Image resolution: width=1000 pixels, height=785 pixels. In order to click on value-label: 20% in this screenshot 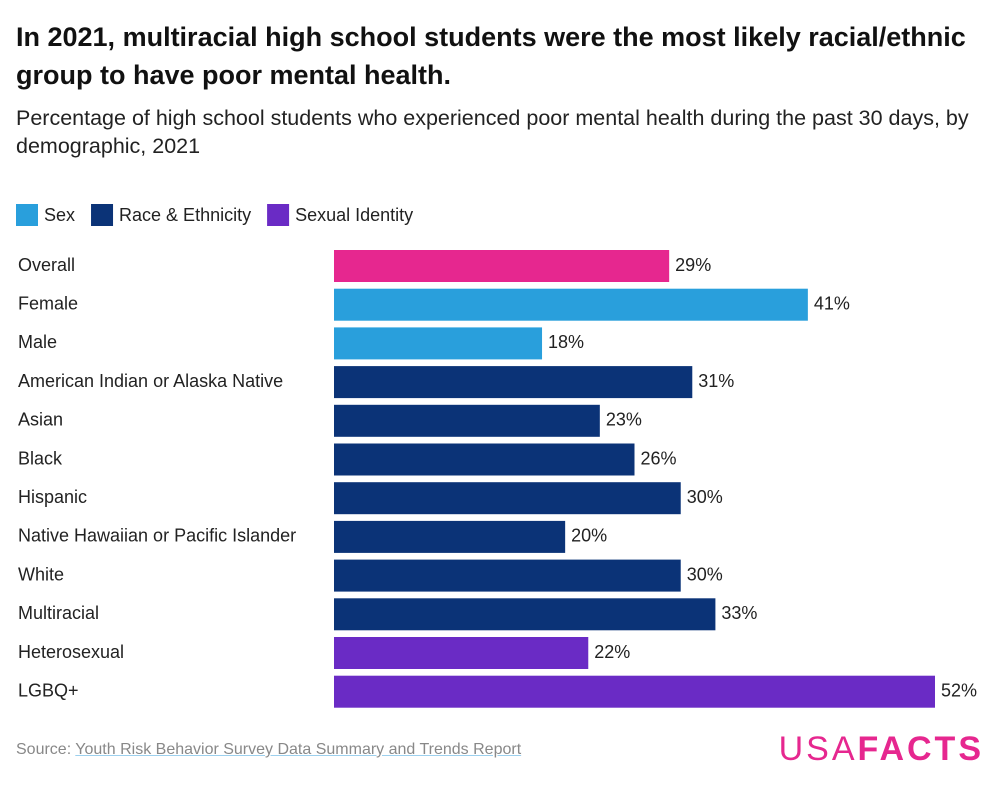, I will do `click(589, 536)`.